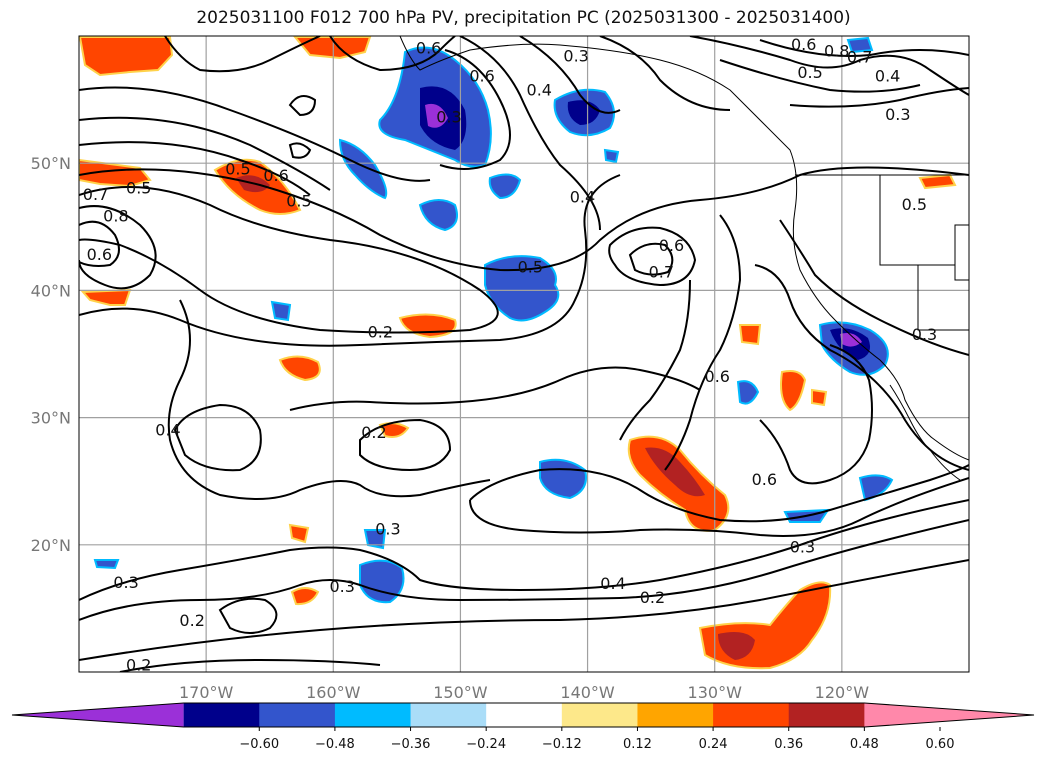 This screenshot has height=765, width=1047. I want to click on colorbar-tick-label: 0.12, so click(637, 744).